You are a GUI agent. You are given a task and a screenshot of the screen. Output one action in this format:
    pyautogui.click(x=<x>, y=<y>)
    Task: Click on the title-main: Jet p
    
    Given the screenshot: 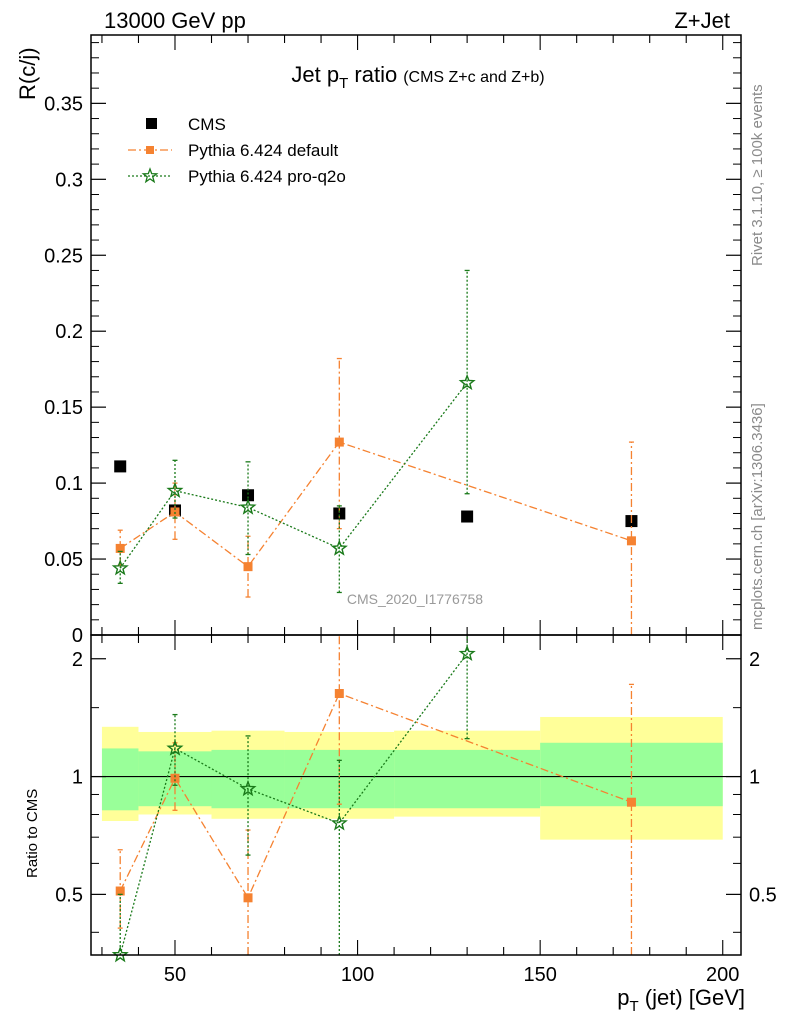 What is the action you would take?
    pyautogui.click(x=315, y=74)
    